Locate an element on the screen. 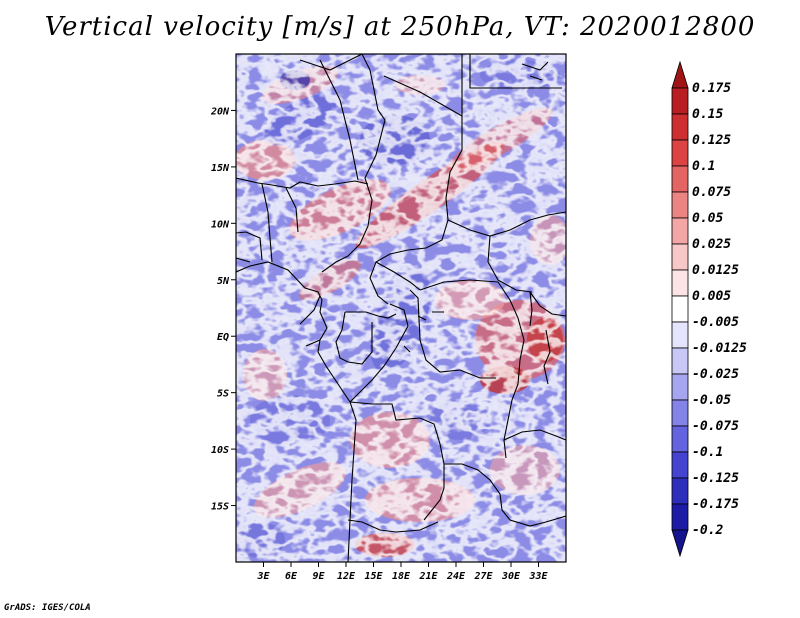  colorbar-label: 0.05 is located at coordinates (707, 218).